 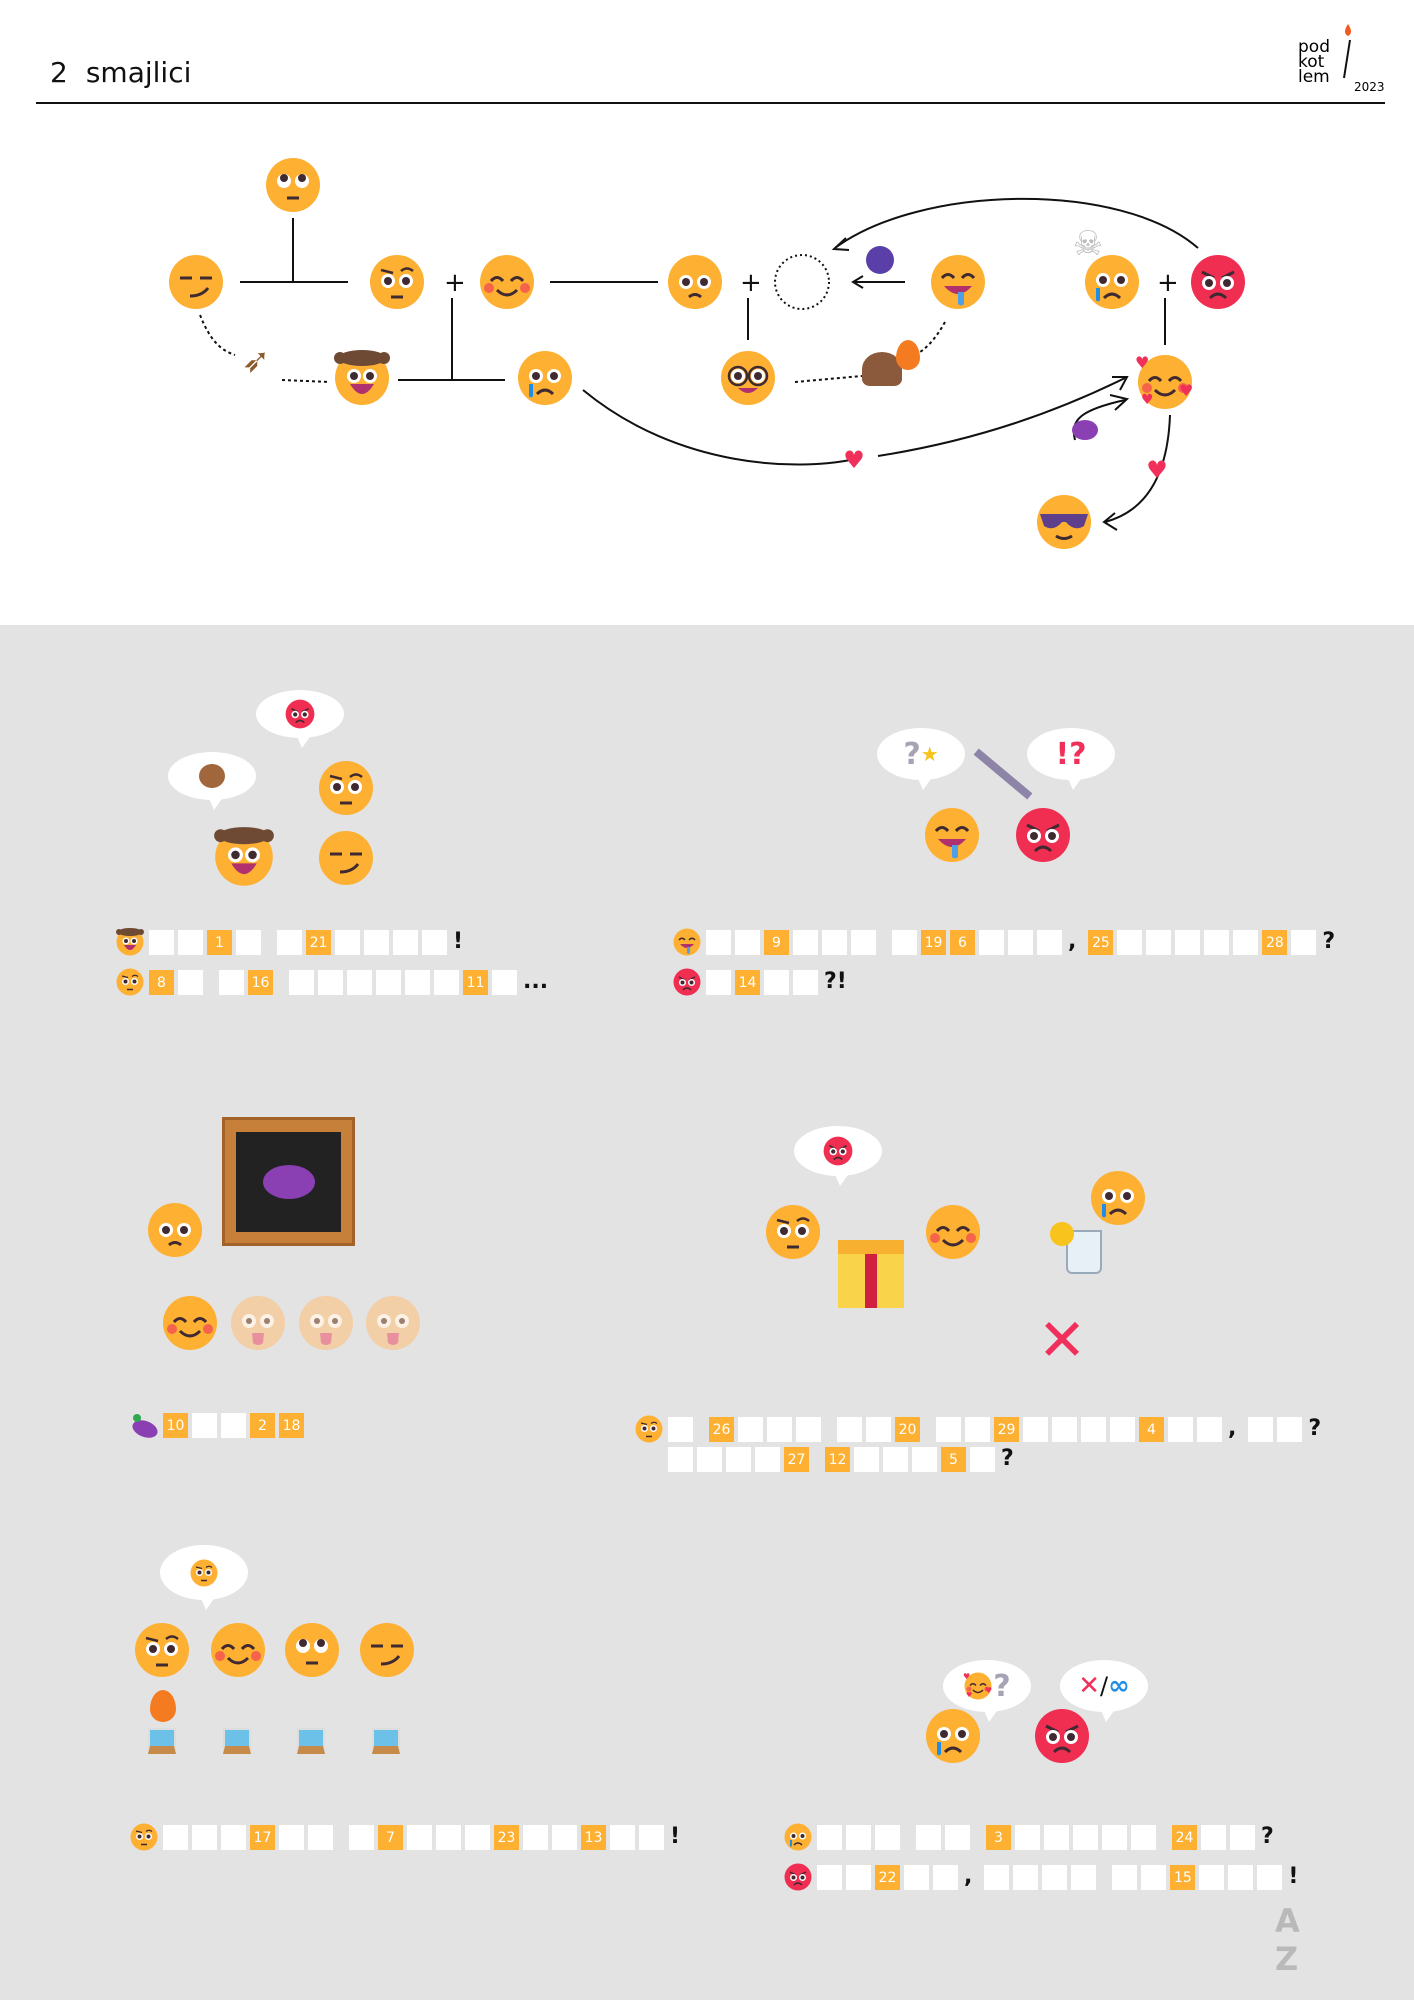 What do you see at coordinates (747, 982) in the screenshot?
I see `numbered-letter-box: 14` at bounding box center [747, 982].